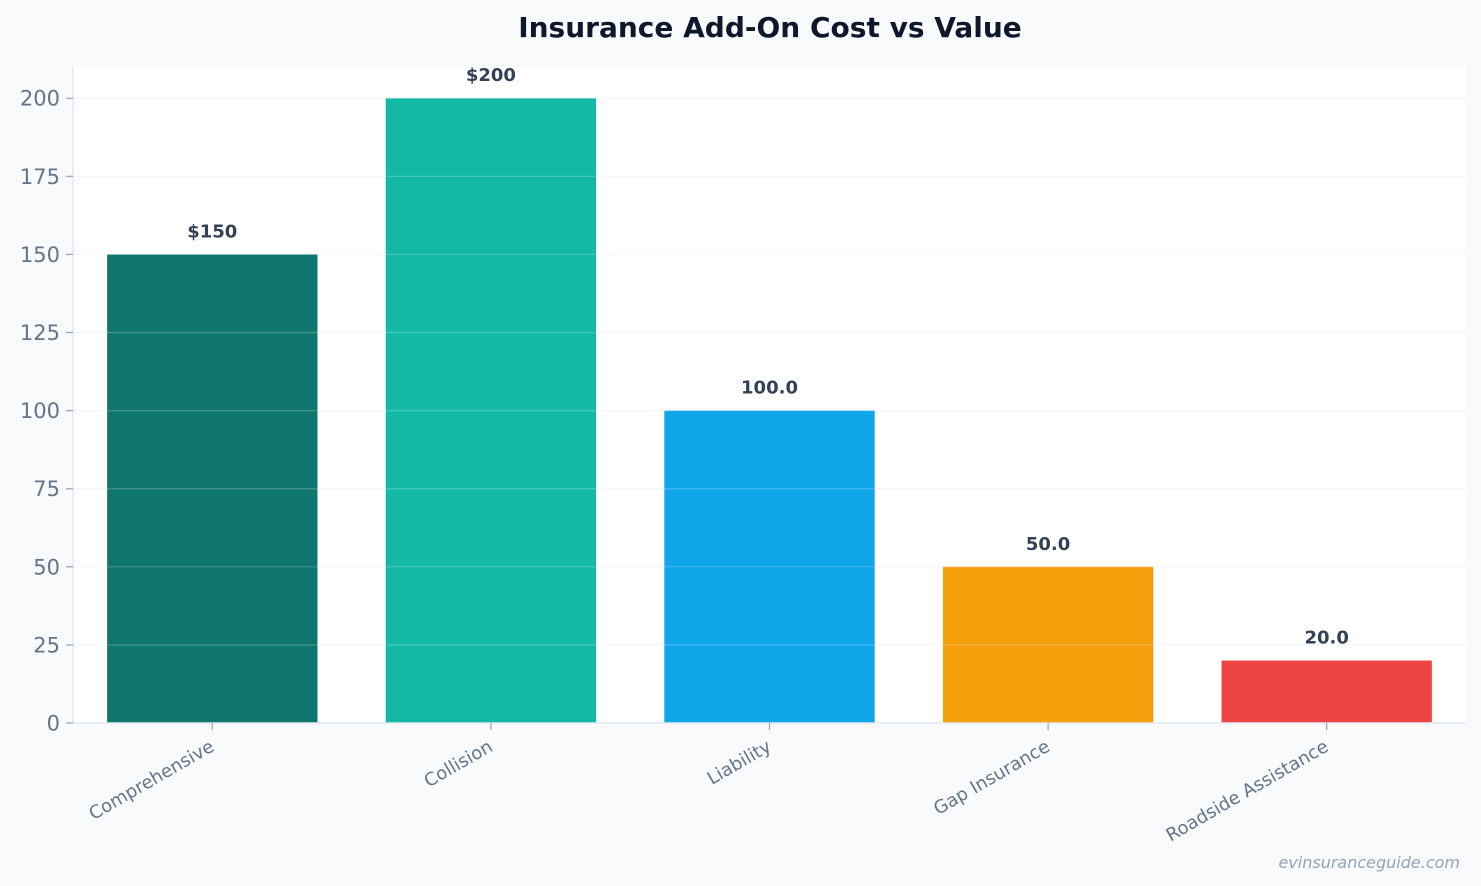 The height and width of the screenshot is (886, 1481). I want to click on y-tick-label: 100, so click(40, 411).